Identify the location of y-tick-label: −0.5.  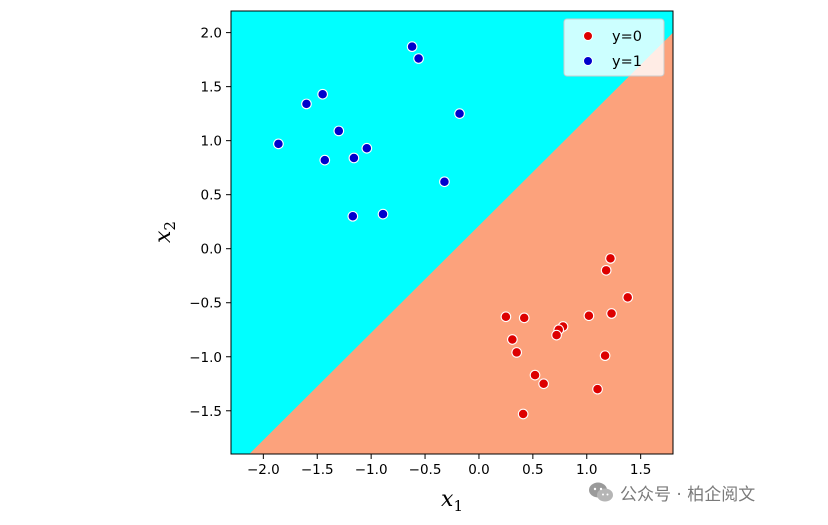
(205, 304).